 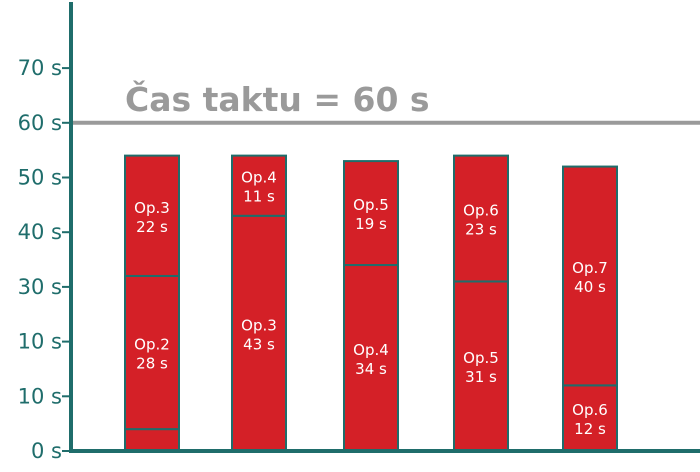 I want to click on y-tick-label: 50 s, so click(x=40, y=178).